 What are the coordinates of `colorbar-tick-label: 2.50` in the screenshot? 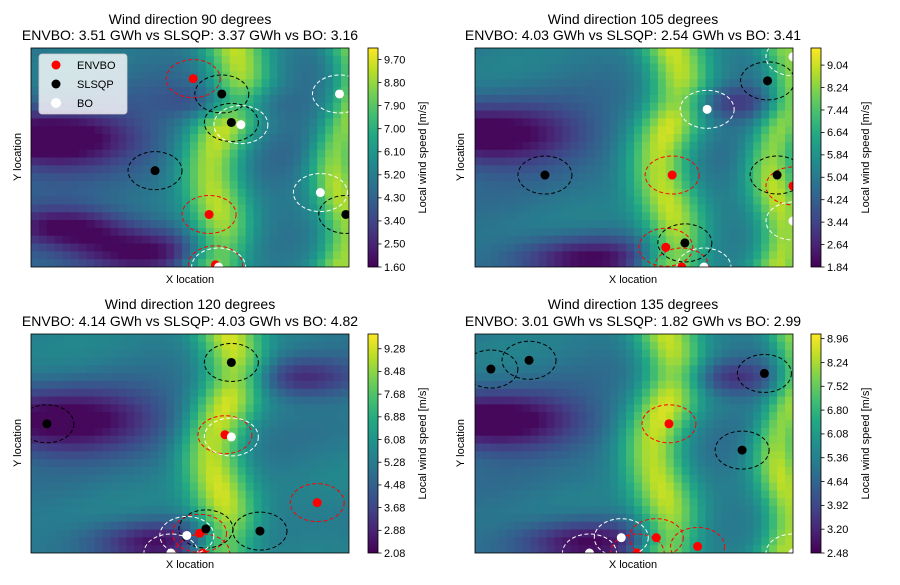 It's located at (394, 245).